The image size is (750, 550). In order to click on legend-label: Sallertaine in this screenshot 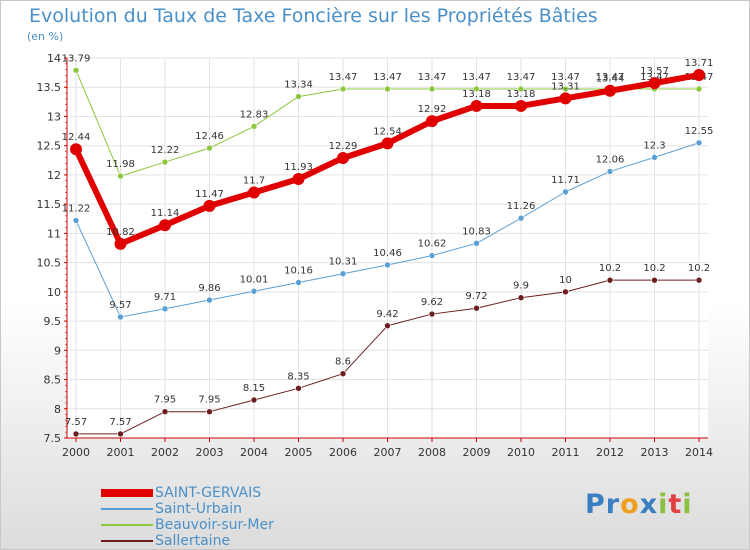, I will do `click(193, 541)`.